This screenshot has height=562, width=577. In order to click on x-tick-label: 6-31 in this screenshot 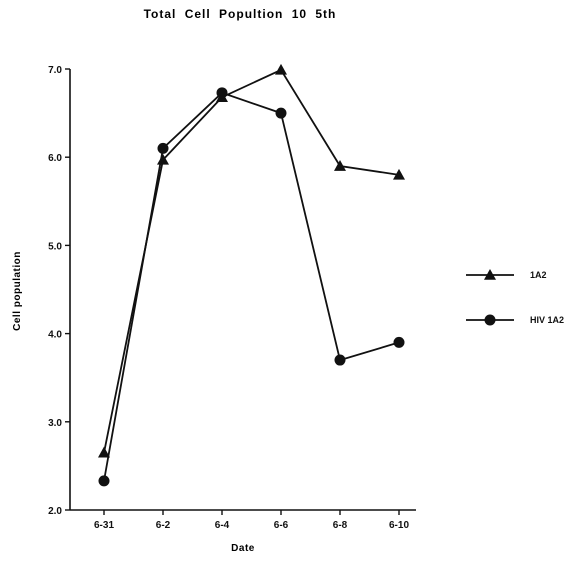, I will do `click(104, 525)`.